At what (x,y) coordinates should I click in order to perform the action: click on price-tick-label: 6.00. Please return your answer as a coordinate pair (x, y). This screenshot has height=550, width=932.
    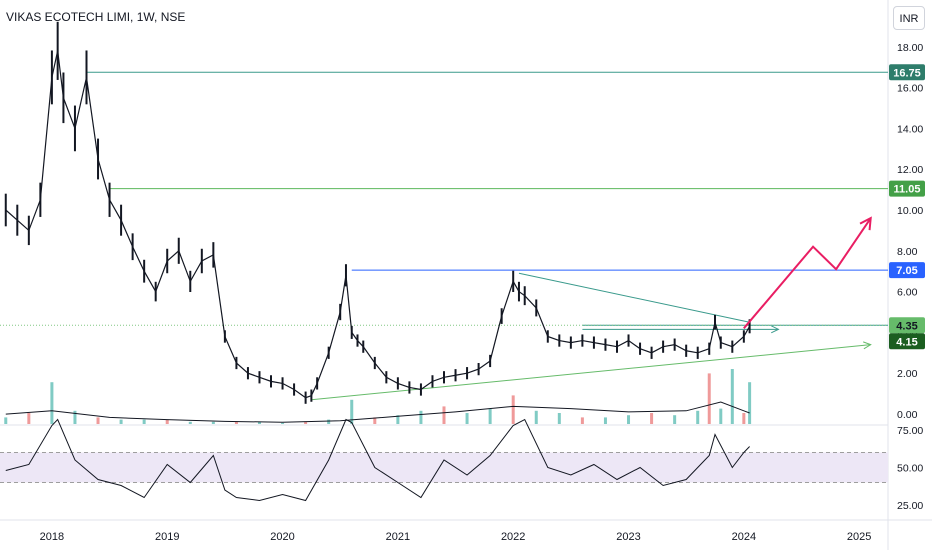
    Looking at the image, I should click on (907, 293).